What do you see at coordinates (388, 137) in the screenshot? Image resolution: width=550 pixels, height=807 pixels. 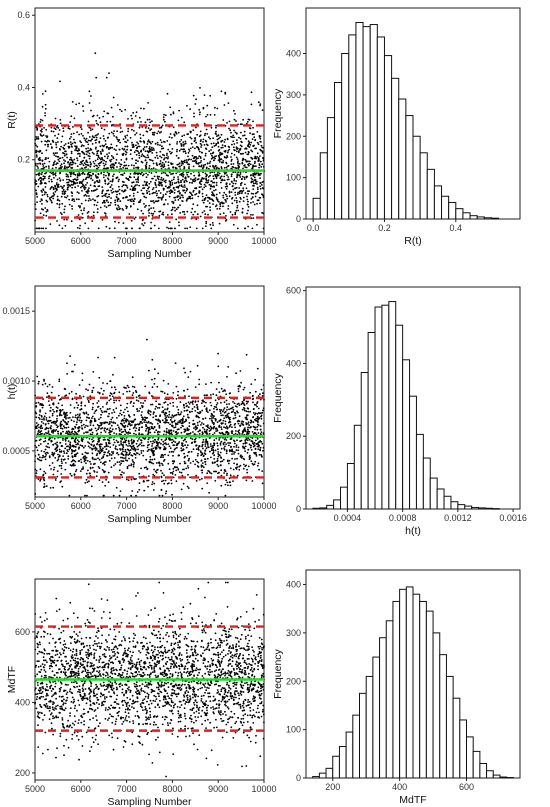 I see `histogram-bar` at bounding box center [388, 137].